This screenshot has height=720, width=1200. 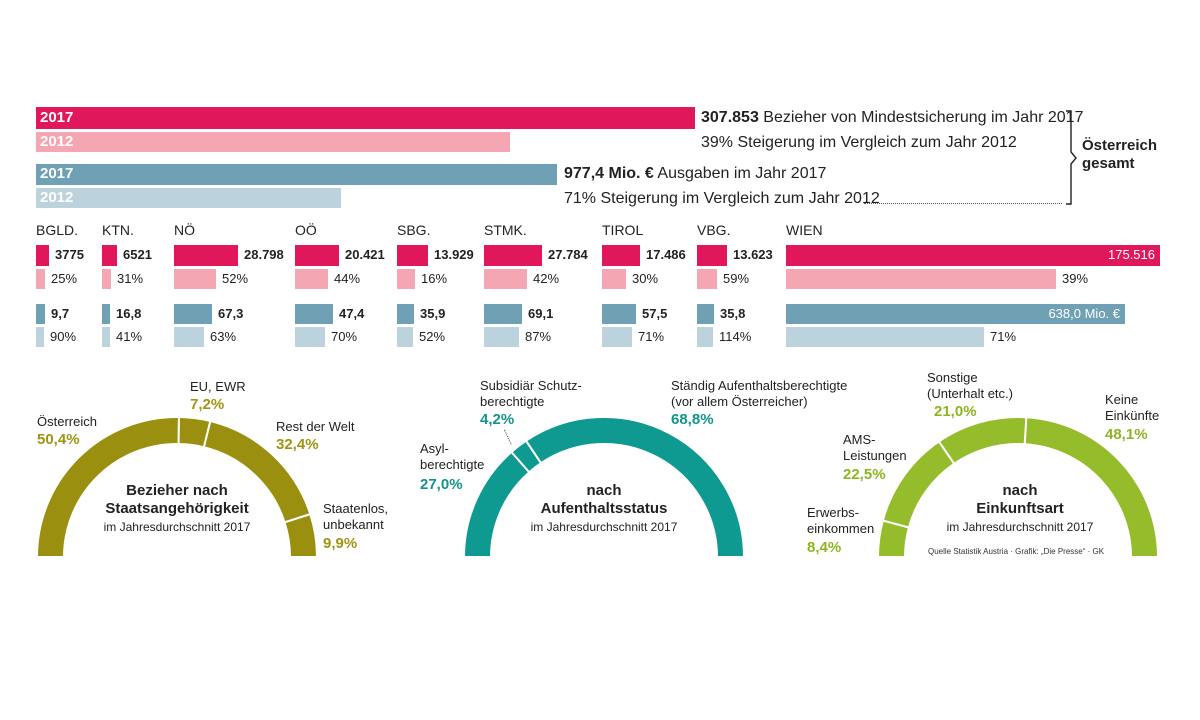 What do you see at coordinates (651, 336) in the screenshot?
I see `region-value-tirol-spending_increase: 71%` at bounding box center [651, 336].